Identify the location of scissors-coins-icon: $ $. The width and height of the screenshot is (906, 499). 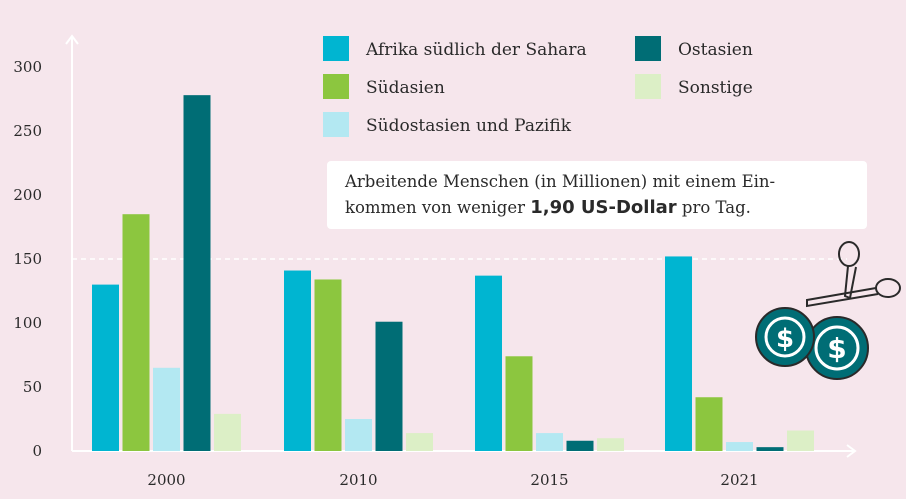
(828, 310).